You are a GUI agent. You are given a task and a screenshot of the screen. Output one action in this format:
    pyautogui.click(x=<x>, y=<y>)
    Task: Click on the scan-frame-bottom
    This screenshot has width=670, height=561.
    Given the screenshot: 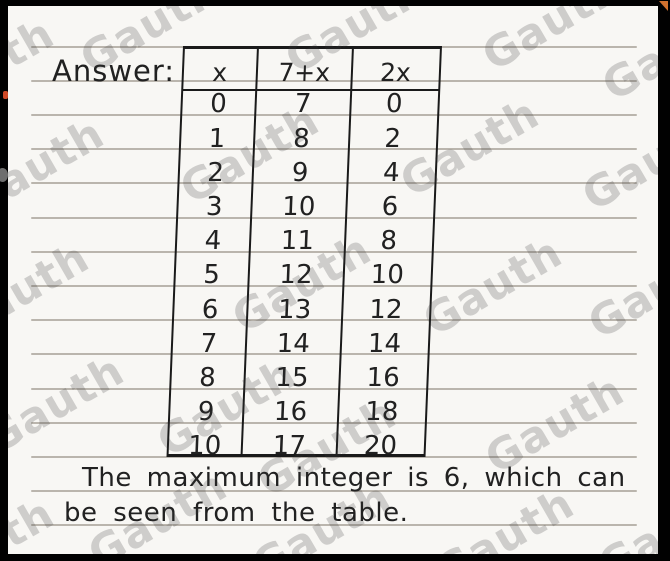 What is the action you would take?
    pyautogui.click(x=335, y=557)
    